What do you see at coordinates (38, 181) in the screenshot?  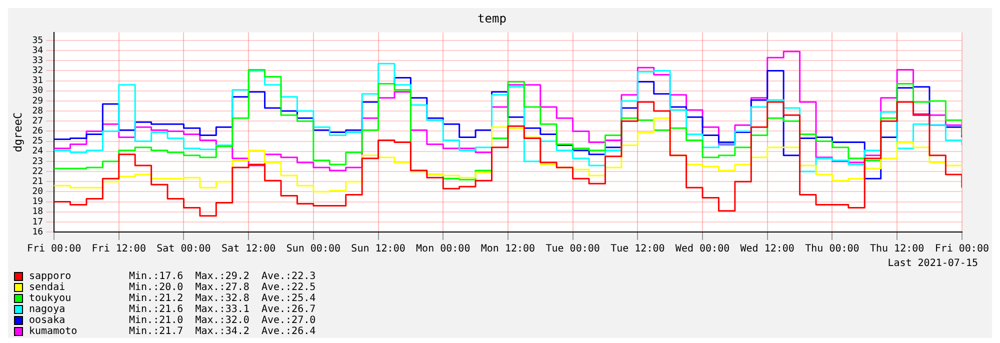 I see `y-tick-label: 21` at bounding box center [38, 181].